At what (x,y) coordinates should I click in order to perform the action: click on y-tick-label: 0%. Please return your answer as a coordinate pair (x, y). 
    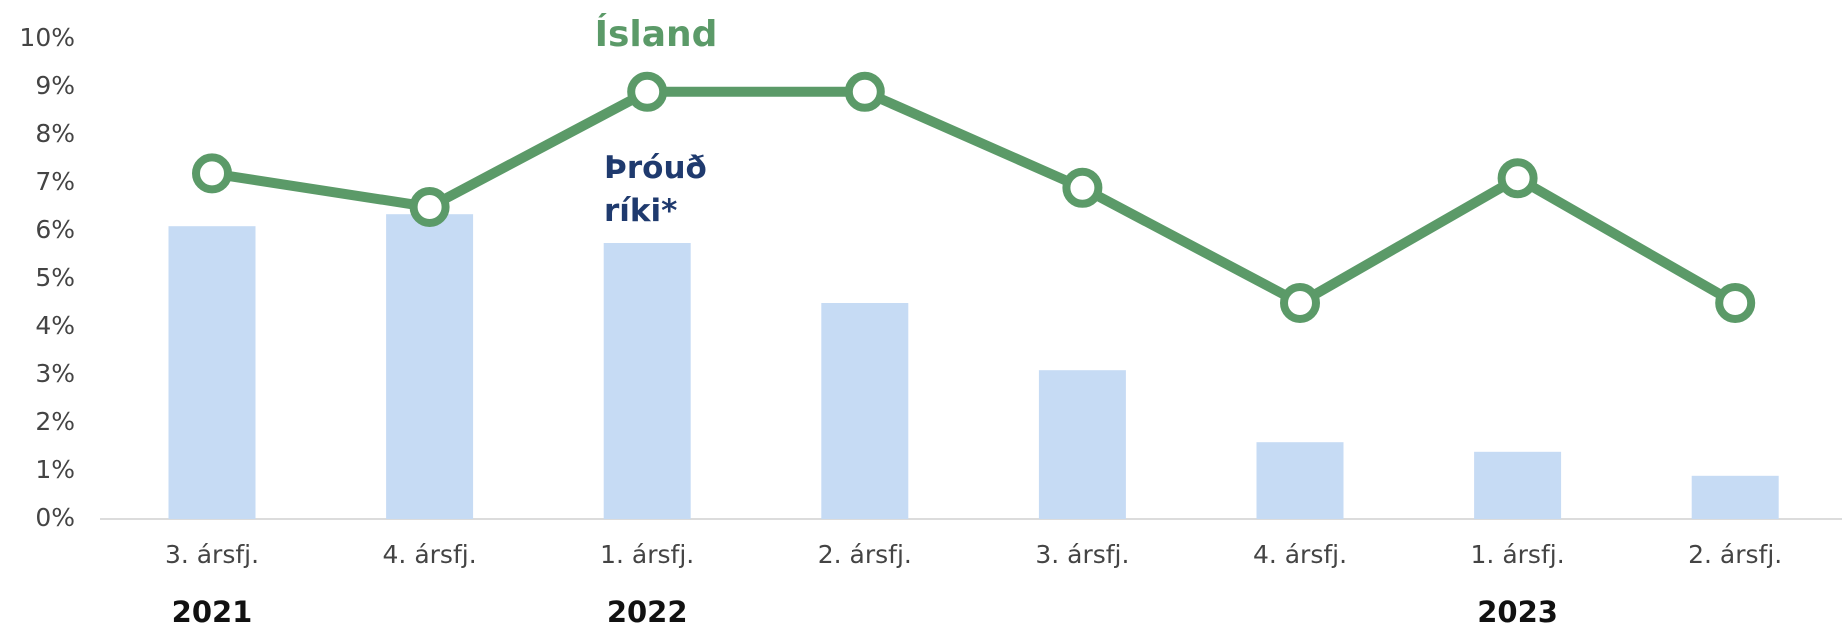
    Looking at the image, I should click on (55, 517).